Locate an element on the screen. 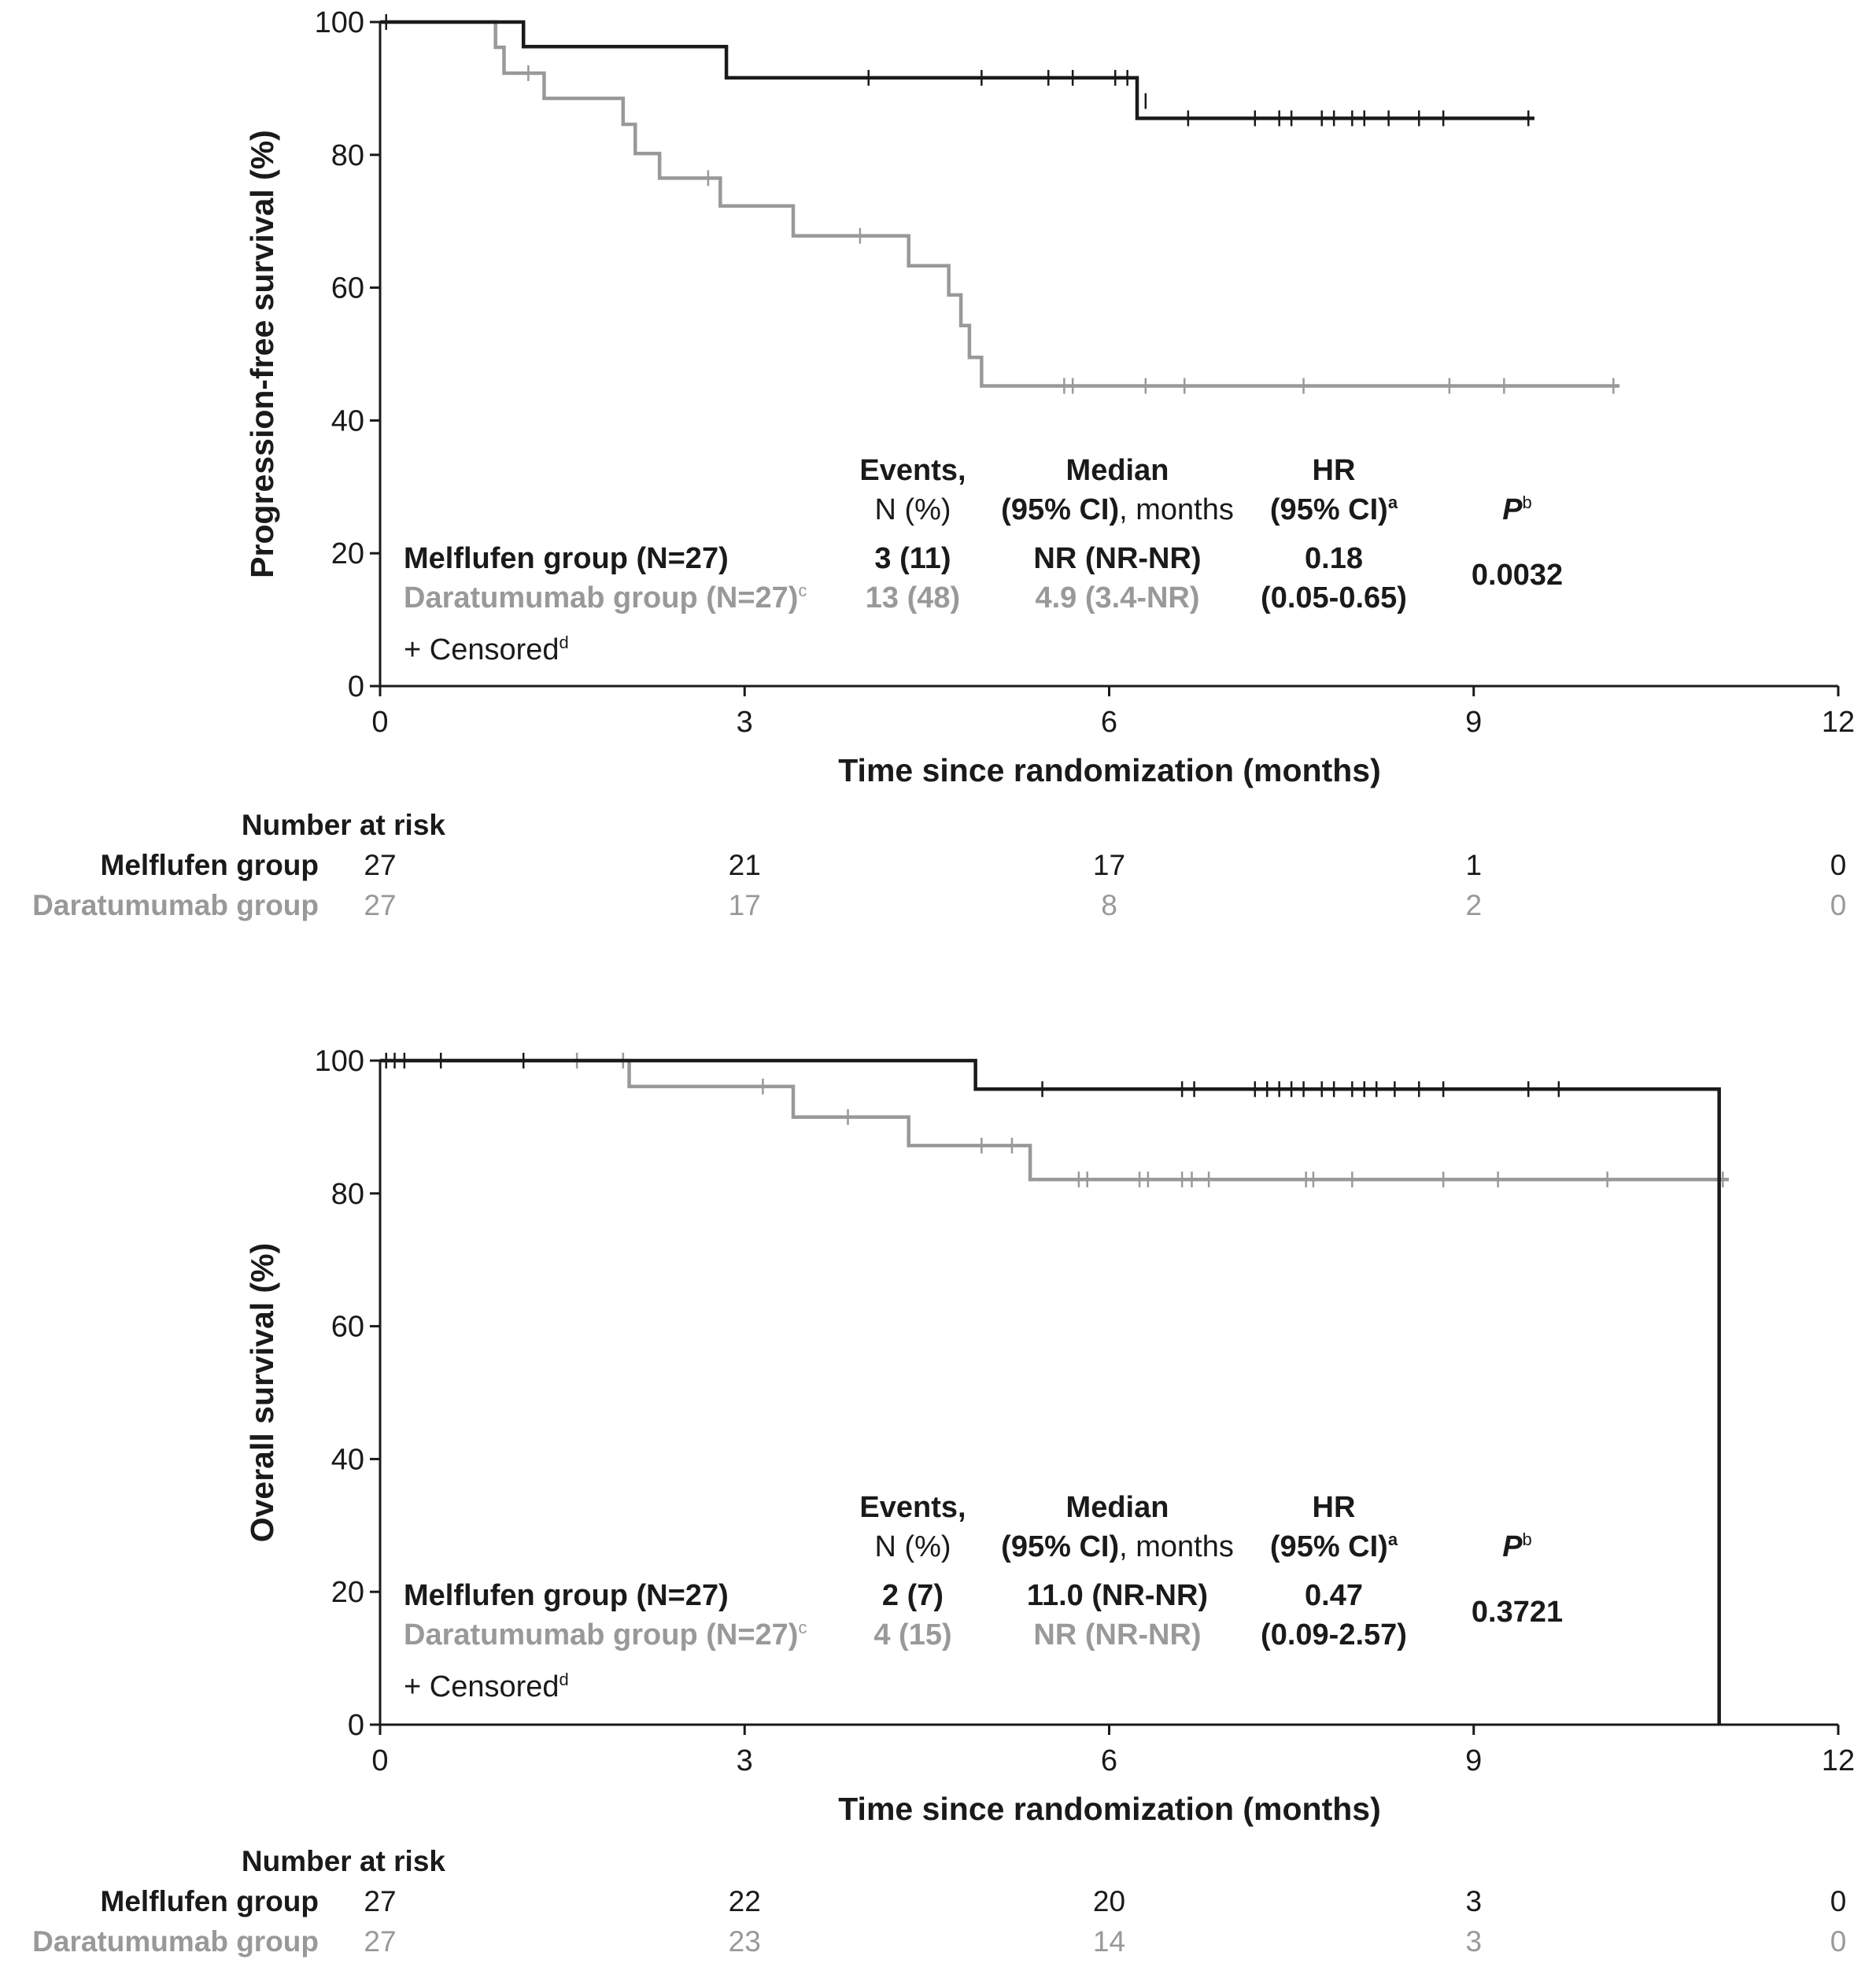  row-daratumumab-hr: (0.05-0.65) is located at coordinates (1334, 597).